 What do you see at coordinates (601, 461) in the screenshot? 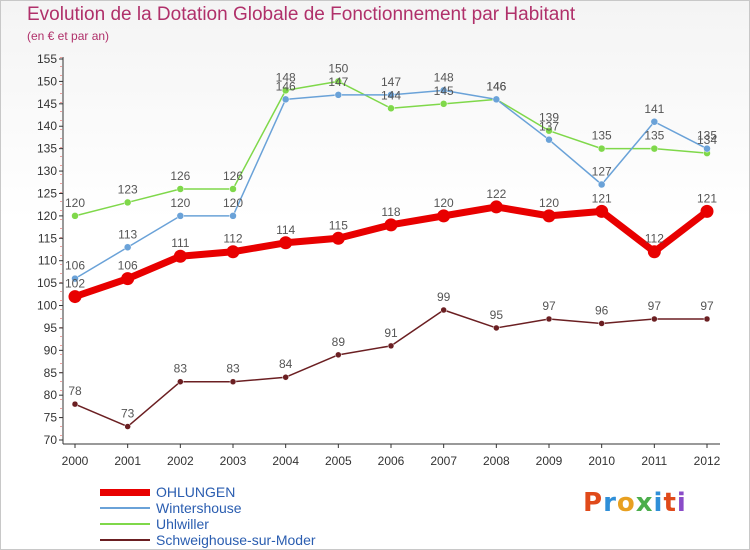
I see `x-tick-label: 2010` at bounding box center [601, 461].